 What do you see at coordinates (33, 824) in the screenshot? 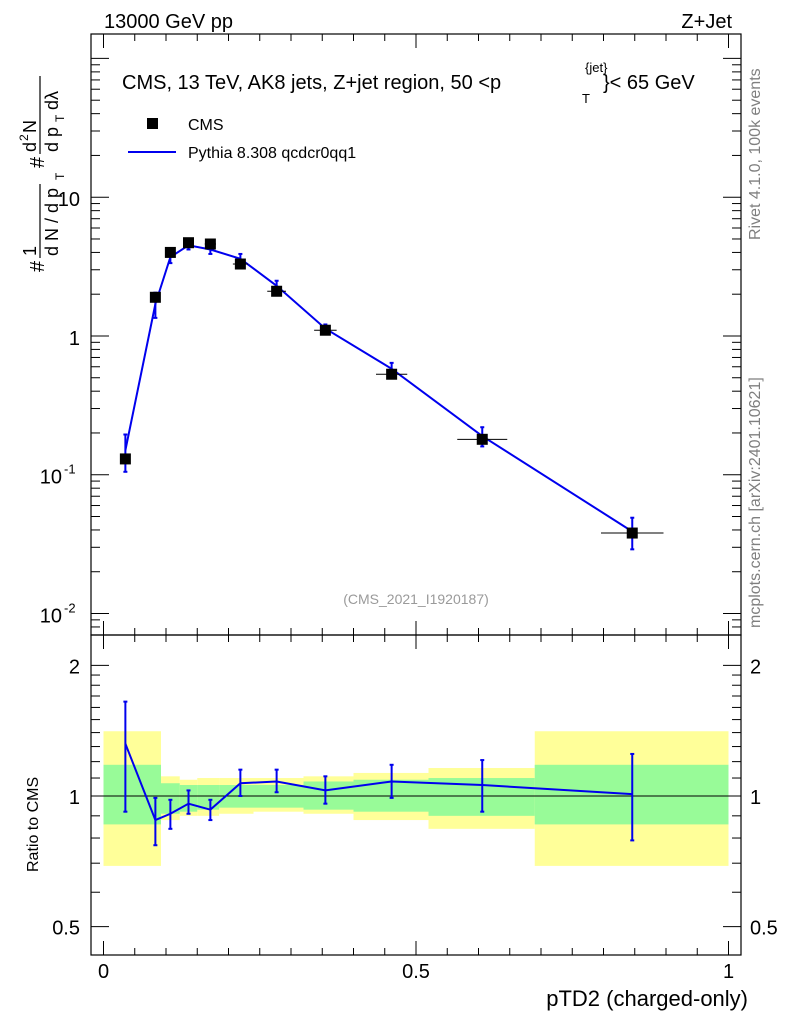
I see `y-axis-label-ratio: Ratio to CMS` at bounding box center [33, 824].